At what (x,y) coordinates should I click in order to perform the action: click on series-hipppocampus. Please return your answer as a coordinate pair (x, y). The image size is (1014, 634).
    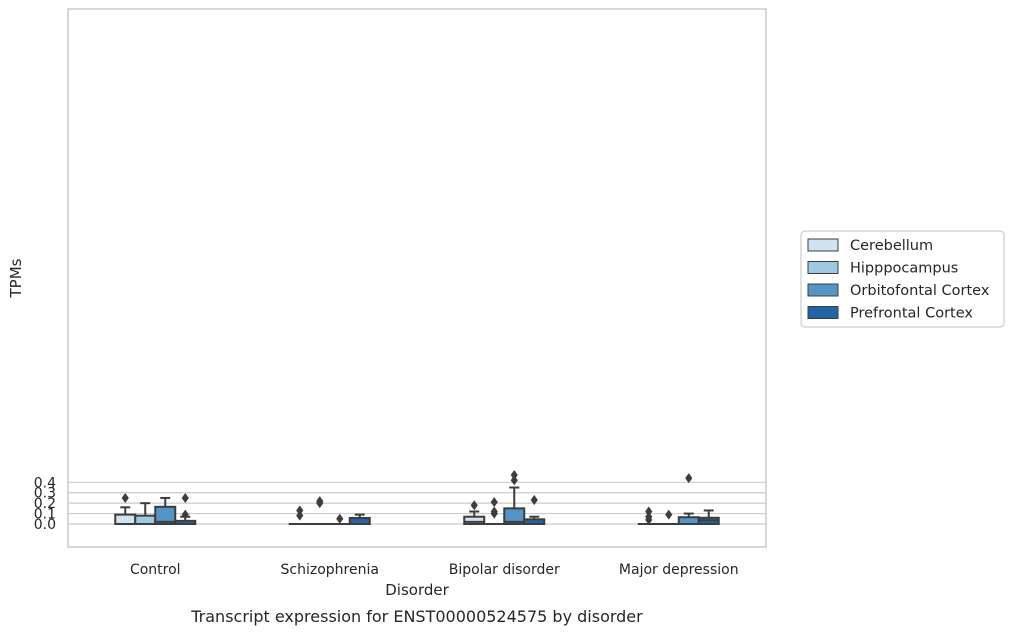
    Looking at the image, I should click on (407, 511).